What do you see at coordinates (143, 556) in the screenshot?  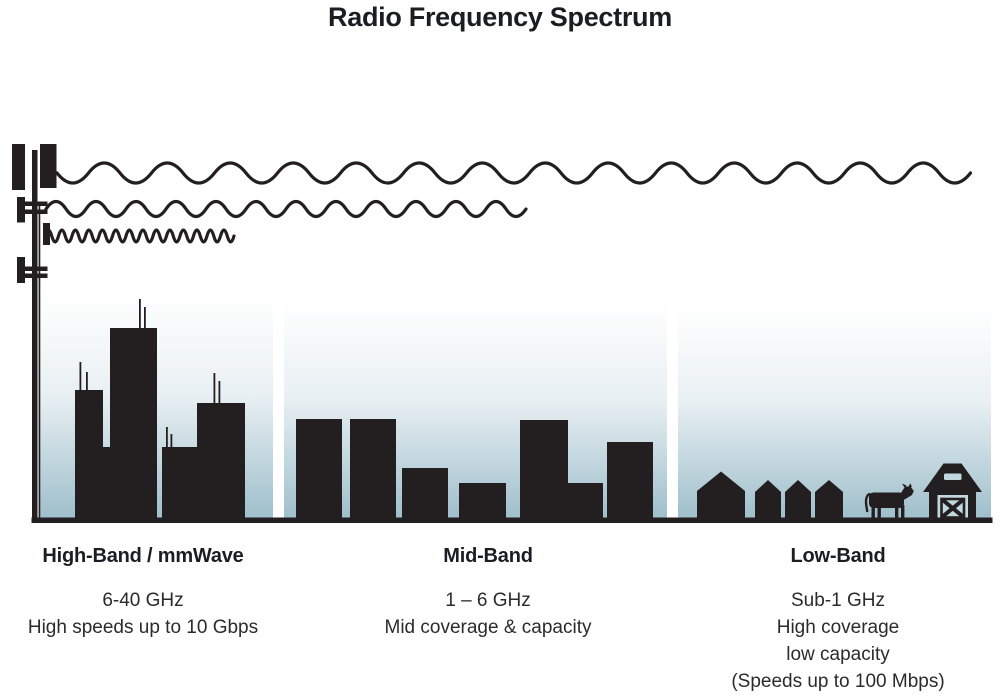 I see `band-heading: High-Band / mmWave` at bounding box center [143, 556].